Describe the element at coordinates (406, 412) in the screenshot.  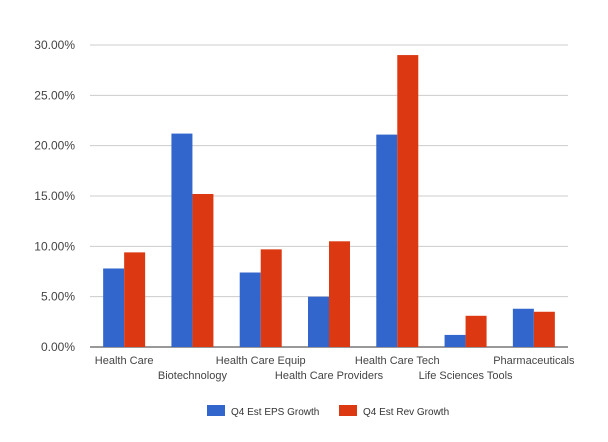
I see `legend-label: Q4 Est Rev Growth` at that location.